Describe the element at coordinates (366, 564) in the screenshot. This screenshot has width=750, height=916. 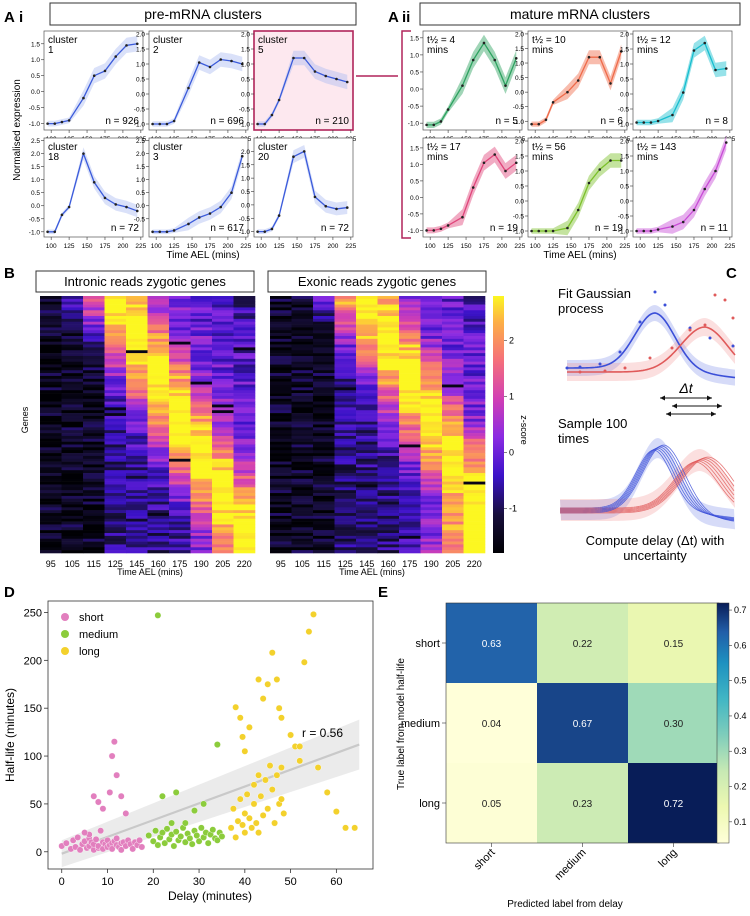
I see `heatmap-x-label: 145` at that location.